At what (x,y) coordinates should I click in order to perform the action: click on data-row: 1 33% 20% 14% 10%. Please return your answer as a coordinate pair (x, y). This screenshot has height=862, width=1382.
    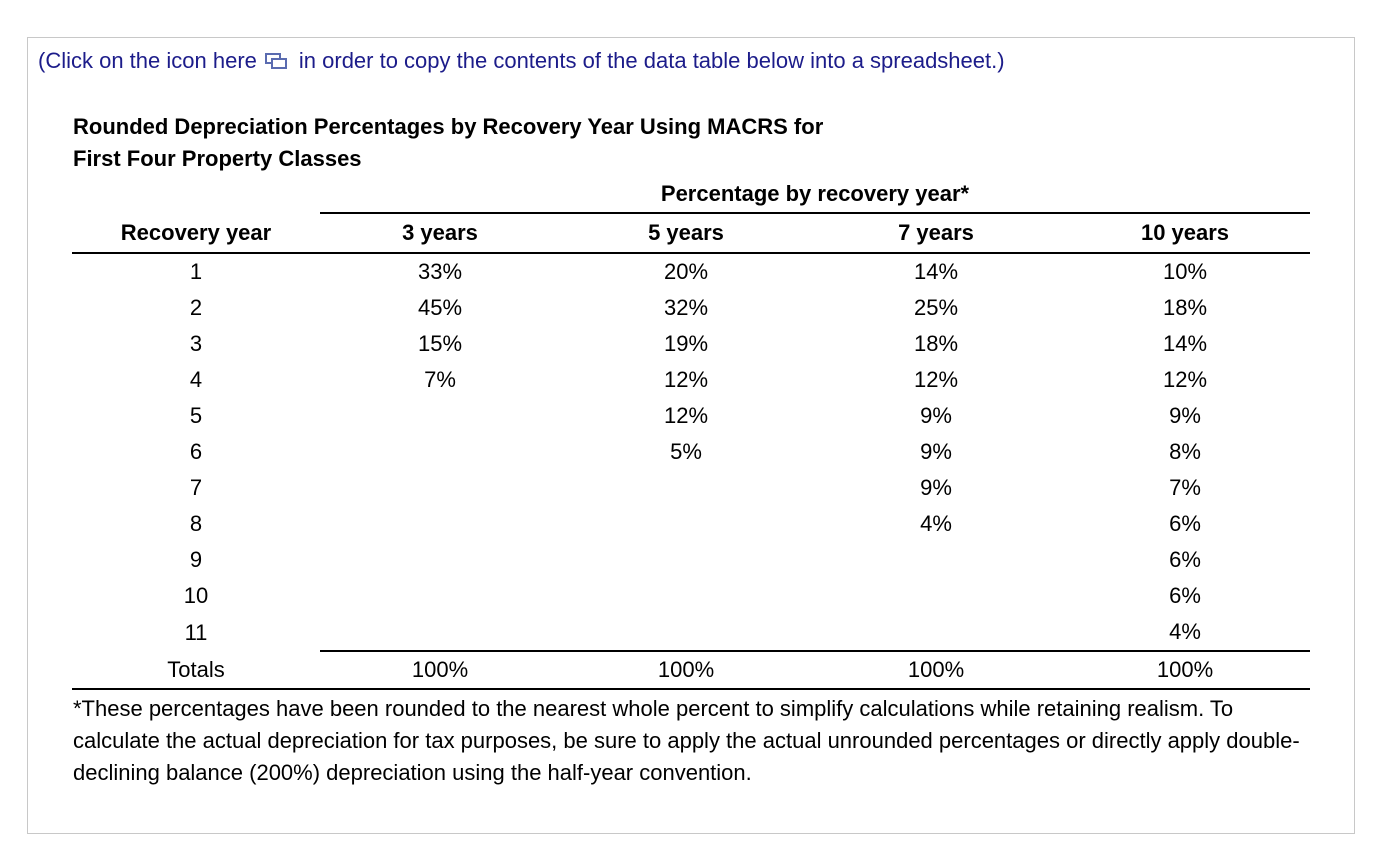
    Looking at the image, I should click on (691, 271).